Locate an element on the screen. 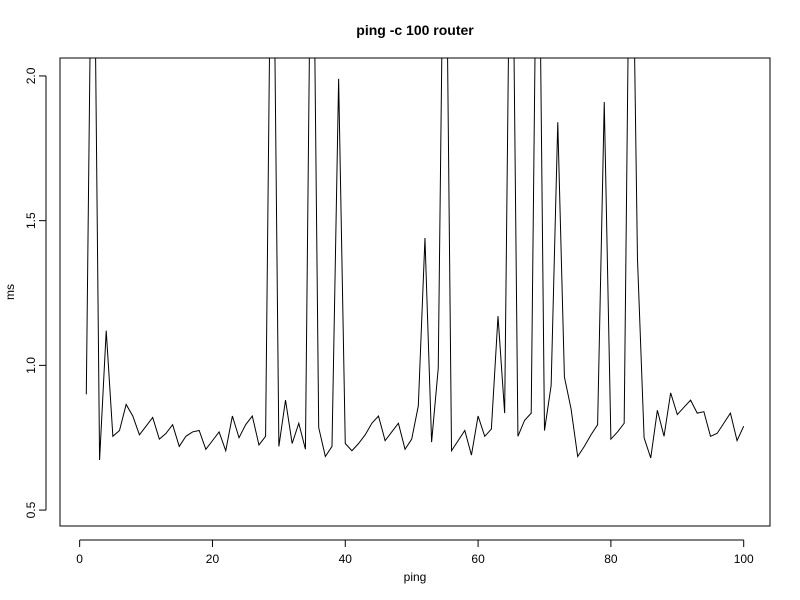 The width and height of the screenshot is (800, 600). x-tick-label: 0 is located at coordinates (79, 559).